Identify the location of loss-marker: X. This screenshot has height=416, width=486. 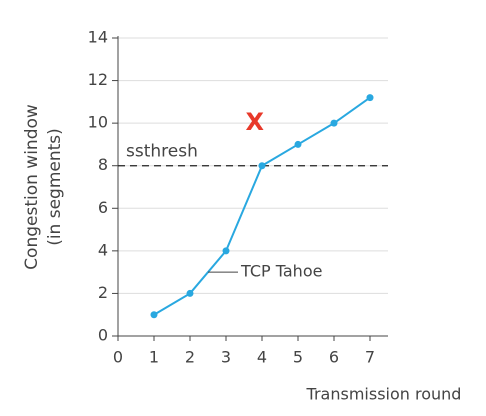
(255, 122).